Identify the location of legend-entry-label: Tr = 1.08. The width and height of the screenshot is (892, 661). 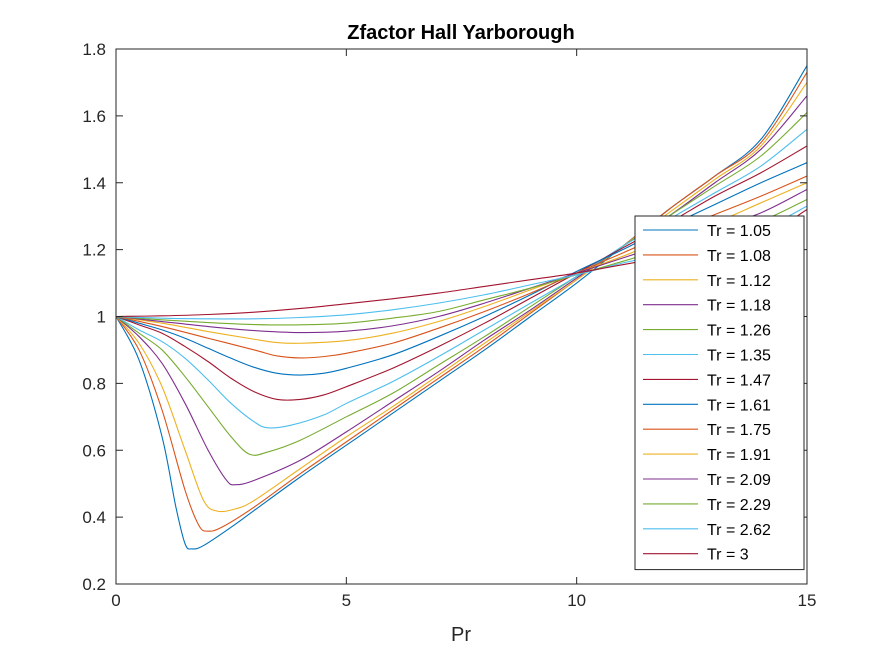
(739, 256).